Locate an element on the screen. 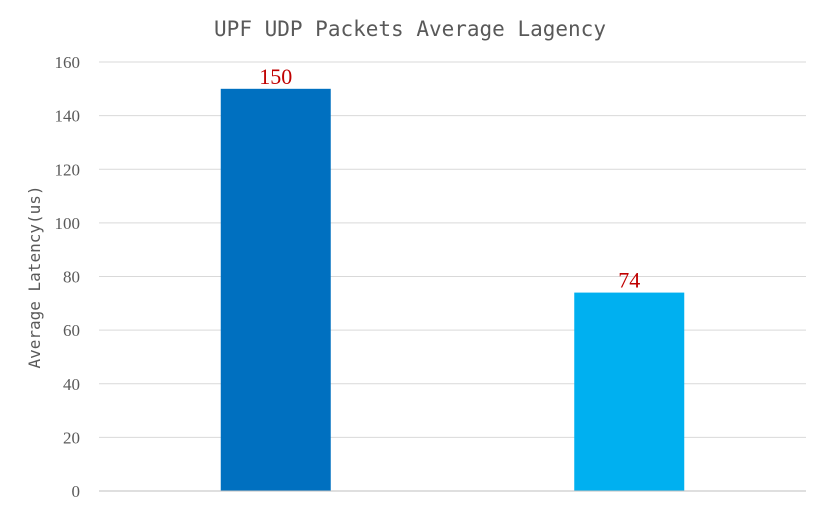 The width and height of the screenshot is (821, 509). y-axis-ticks: 0 20 40 60 80 100 120 140 160 is located at coordinates (68, 277).